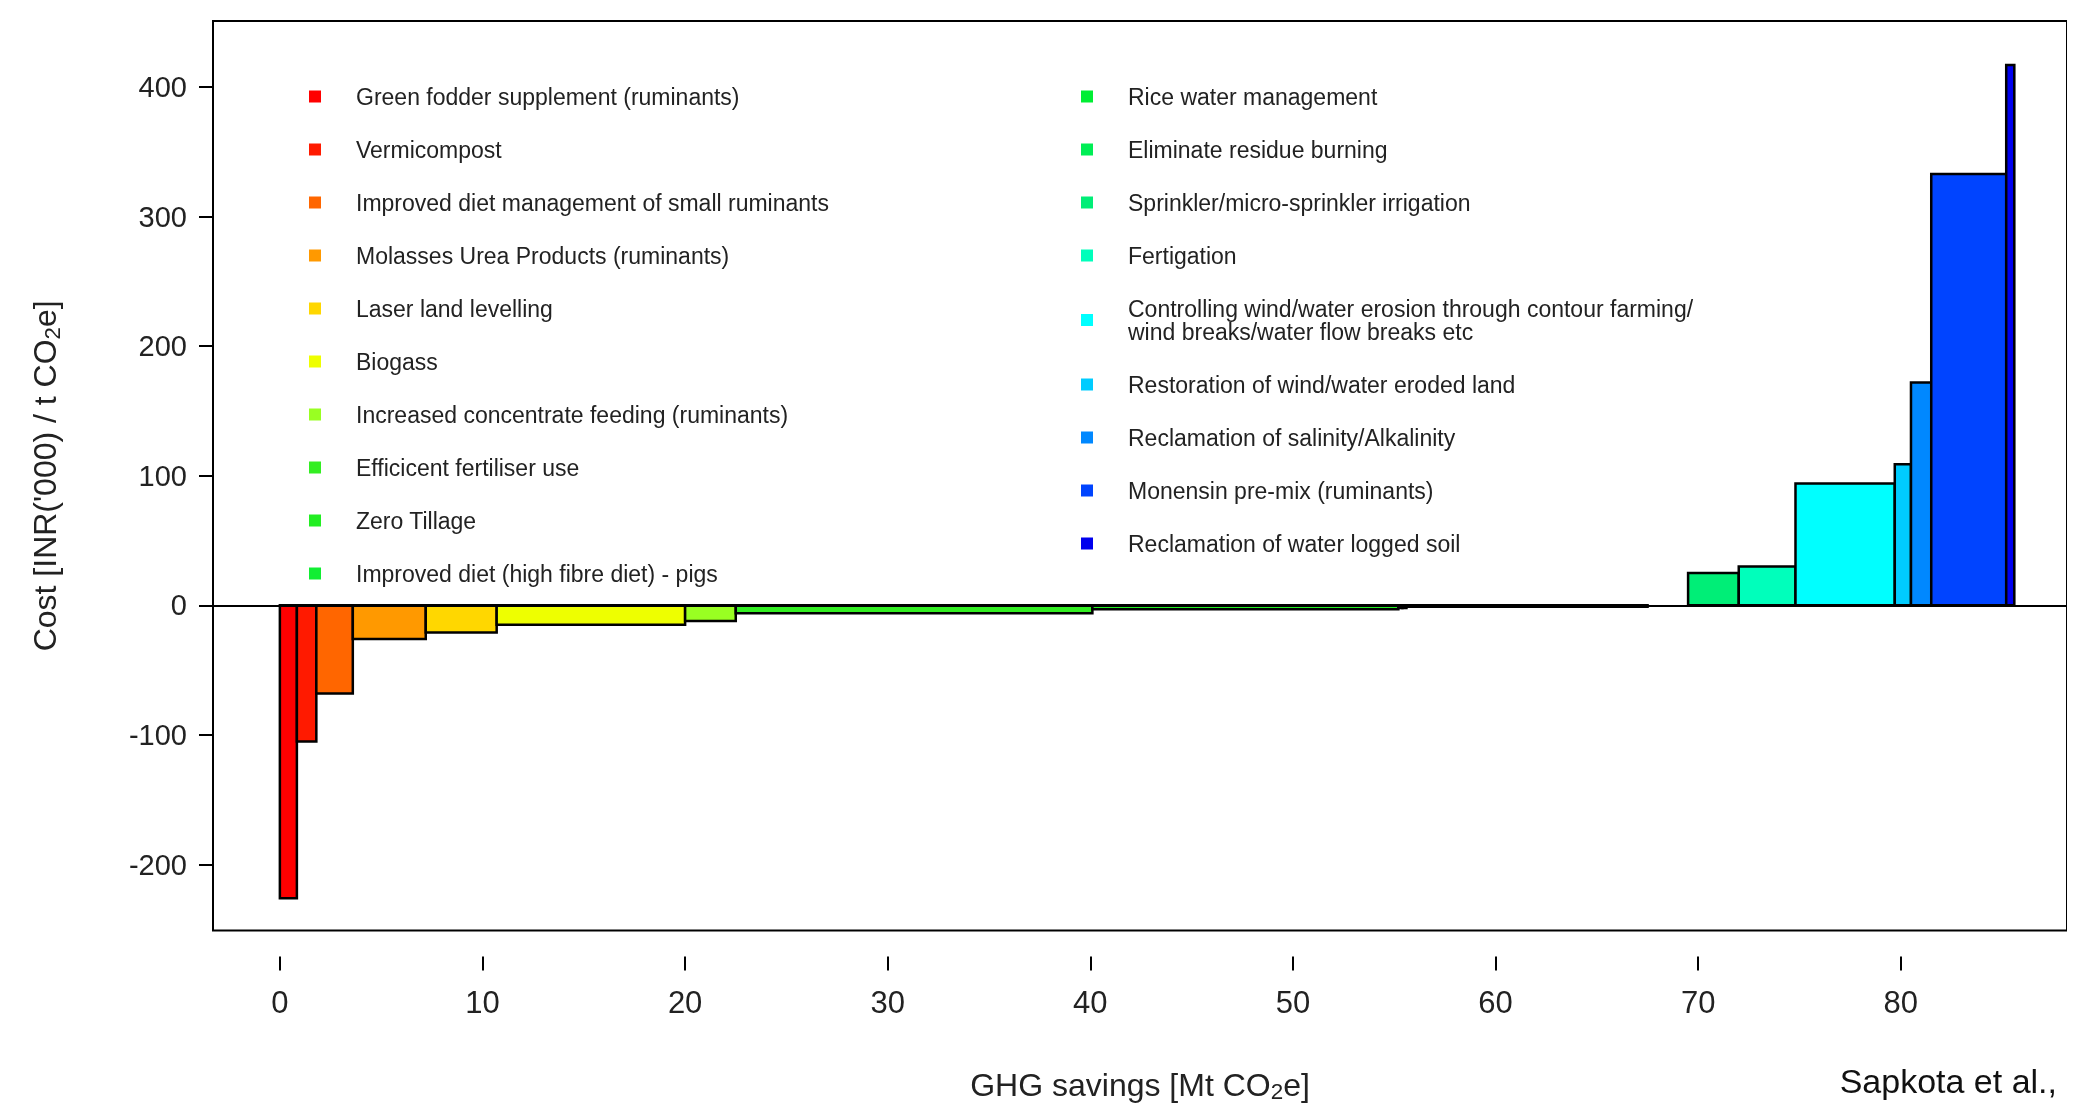 This screenshot has width=2075, height=1120. Describe the element at coordinates (1281, 490) in the screenshot. I see `legend-label: Monensin pre-mix (ruminants)` at that location.